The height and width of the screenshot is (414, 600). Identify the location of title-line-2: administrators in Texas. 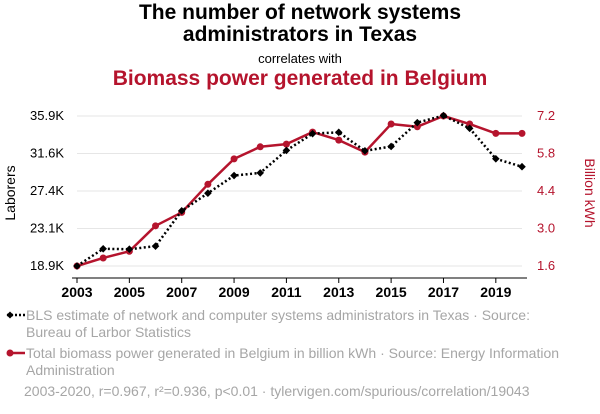
(300, 34).